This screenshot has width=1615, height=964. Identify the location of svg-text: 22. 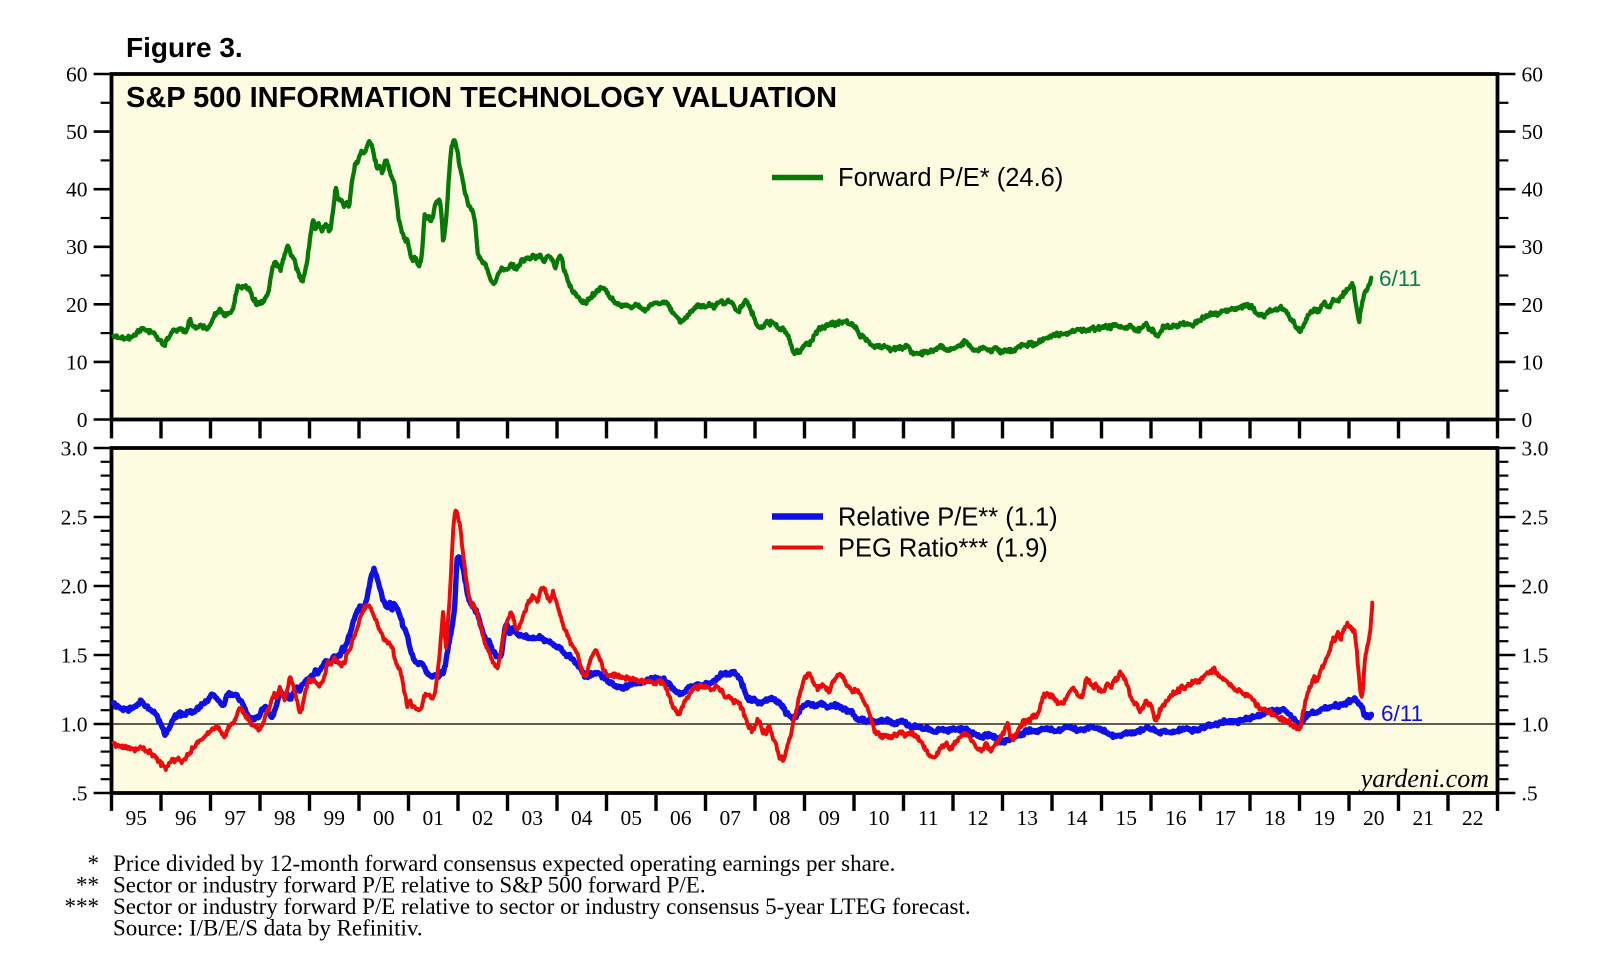
(1473, 818).